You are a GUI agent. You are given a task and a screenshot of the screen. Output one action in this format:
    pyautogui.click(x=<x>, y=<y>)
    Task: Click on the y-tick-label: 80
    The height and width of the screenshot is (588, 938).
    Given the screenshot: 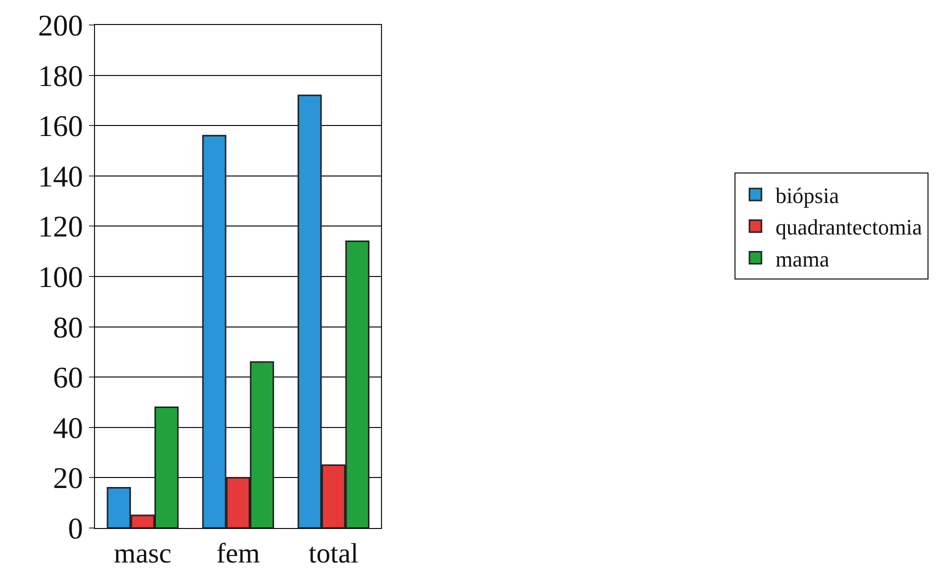 What is the action you would take?
    pyautogui.click(x=68, y=327)
    